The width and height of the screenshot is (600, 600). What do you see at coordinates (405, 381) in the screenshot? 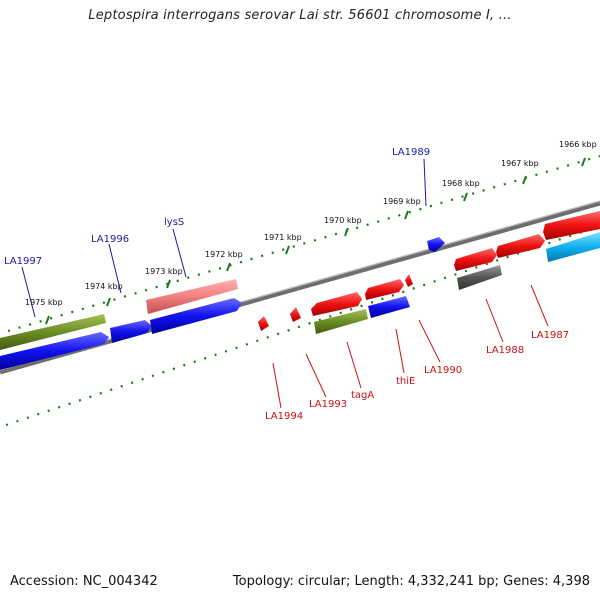
I see `gene-label-thie: thiE` at bounding box center [405, 381].